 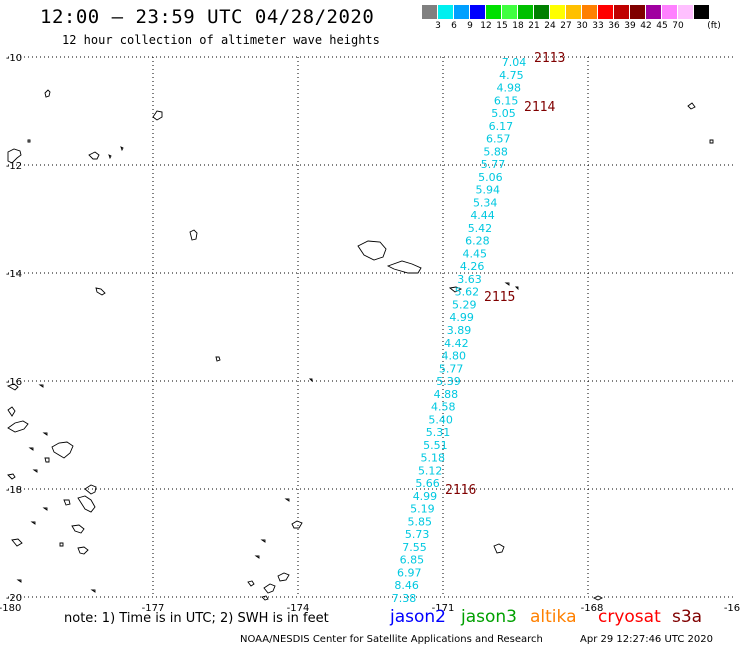 I want to click on wave-height-value: 5.12, so click(x=430, y=470).